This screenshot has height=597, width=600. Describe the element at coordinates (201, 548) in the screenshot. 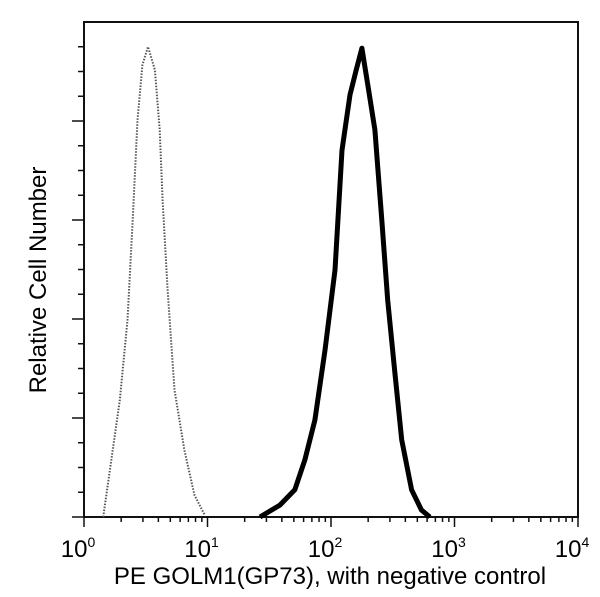

I see `x-tick-label: 10¹` at that location.